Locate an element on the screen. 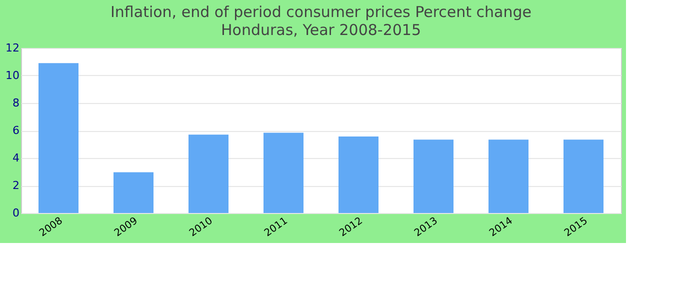 This screenshot has height=300, width=700. y-tick-label: 10 is located at coordinates (13, 75).